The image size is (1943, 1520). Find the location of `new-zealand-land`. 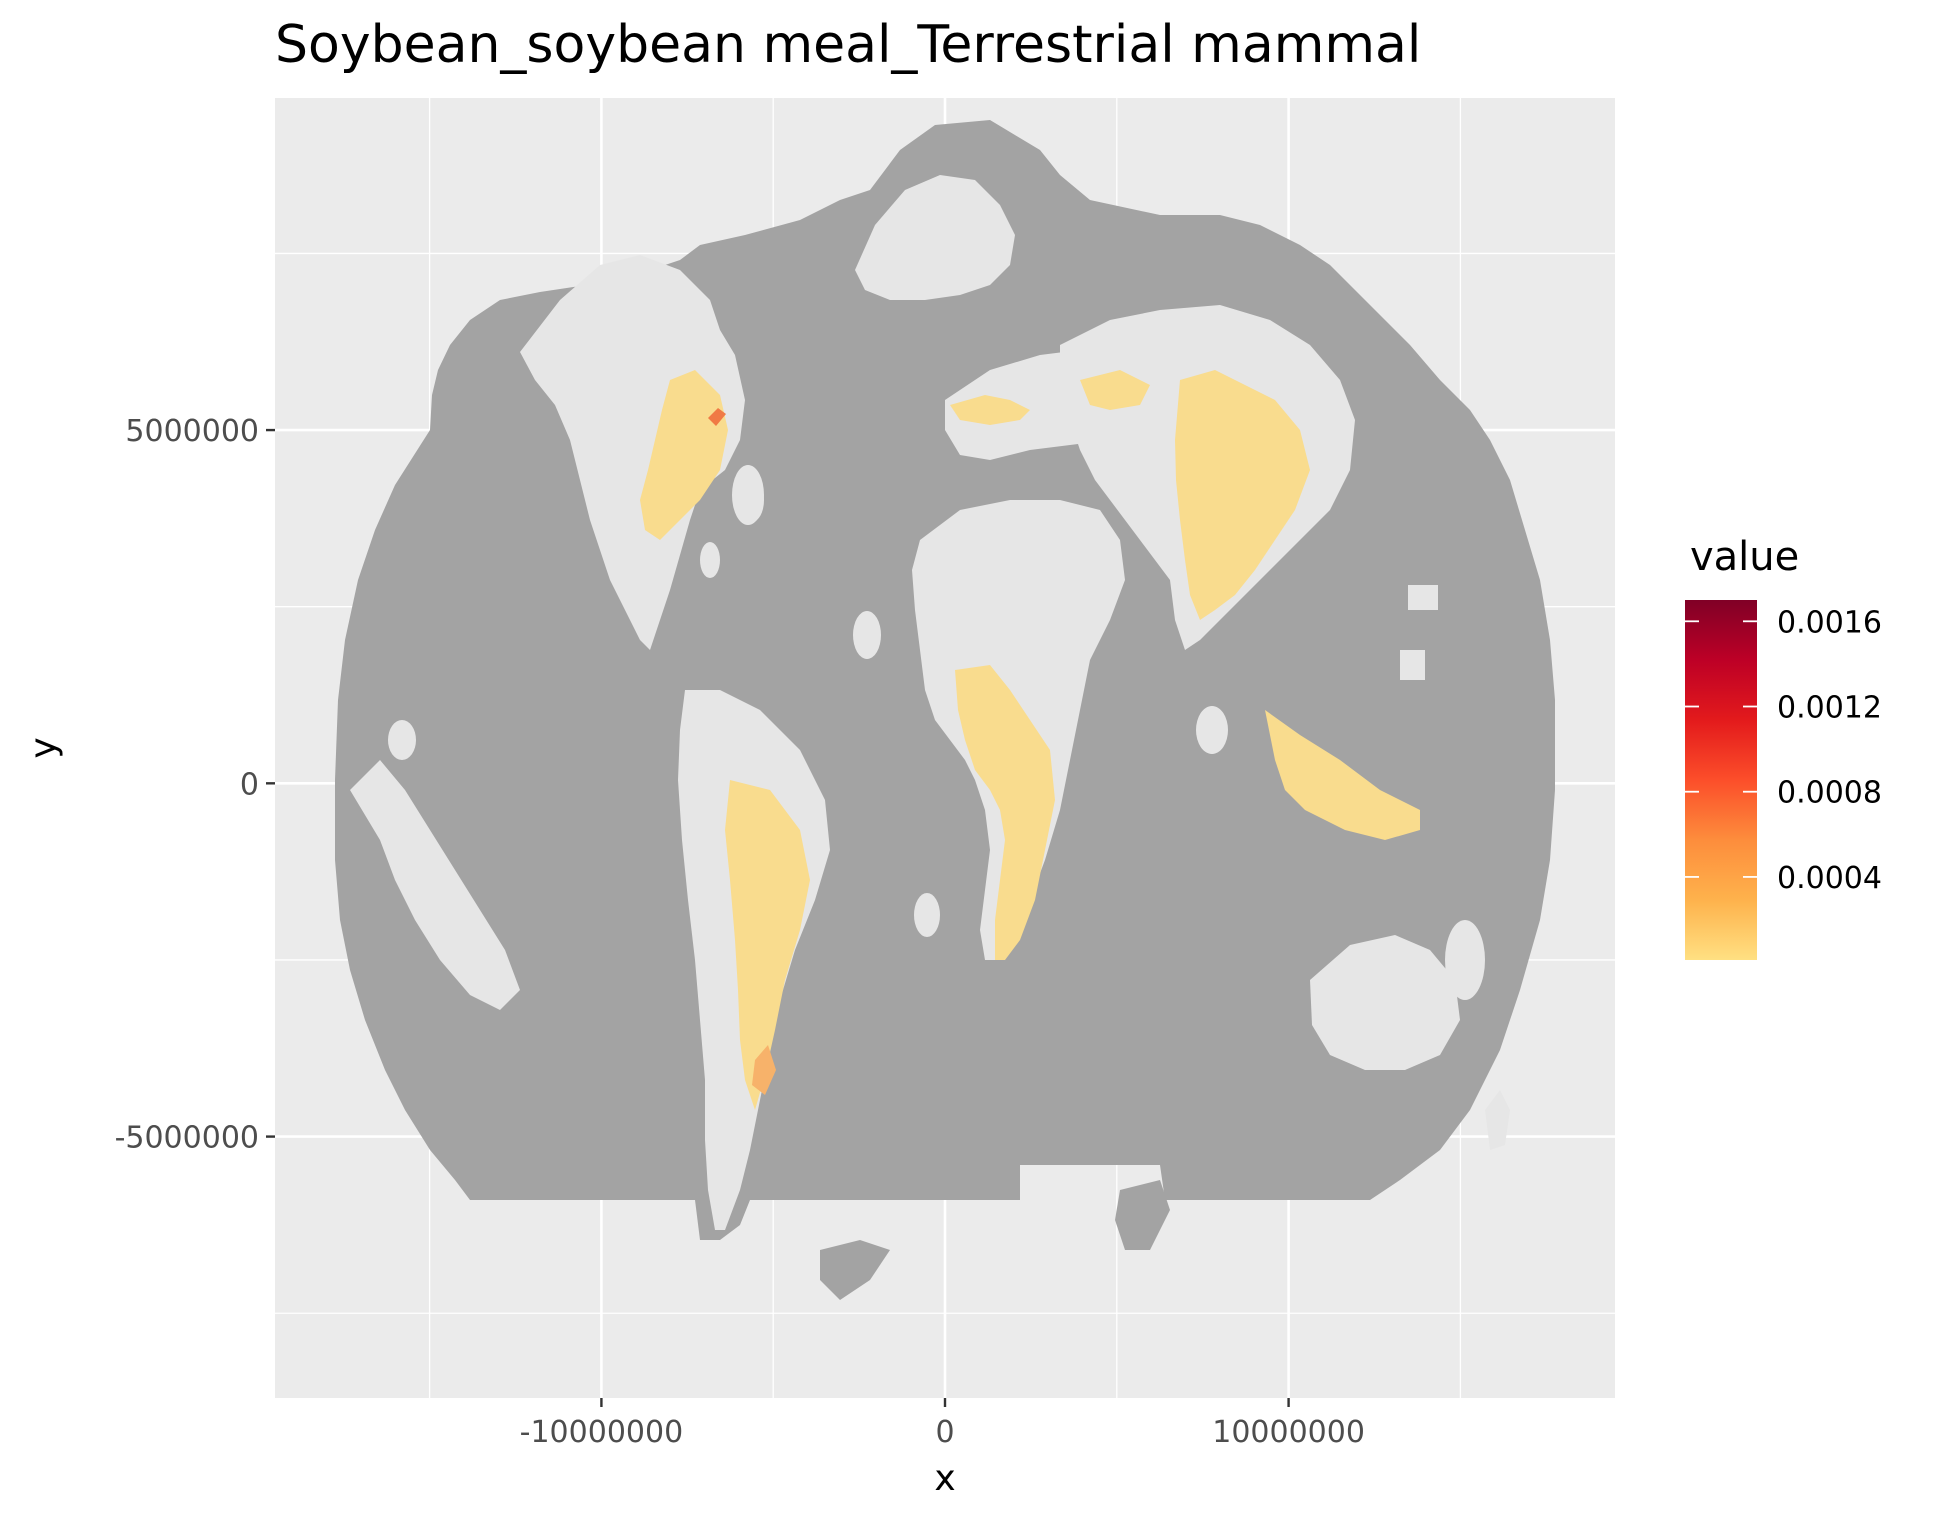

new-zealand-land is located at coordinates (1497, 1120).